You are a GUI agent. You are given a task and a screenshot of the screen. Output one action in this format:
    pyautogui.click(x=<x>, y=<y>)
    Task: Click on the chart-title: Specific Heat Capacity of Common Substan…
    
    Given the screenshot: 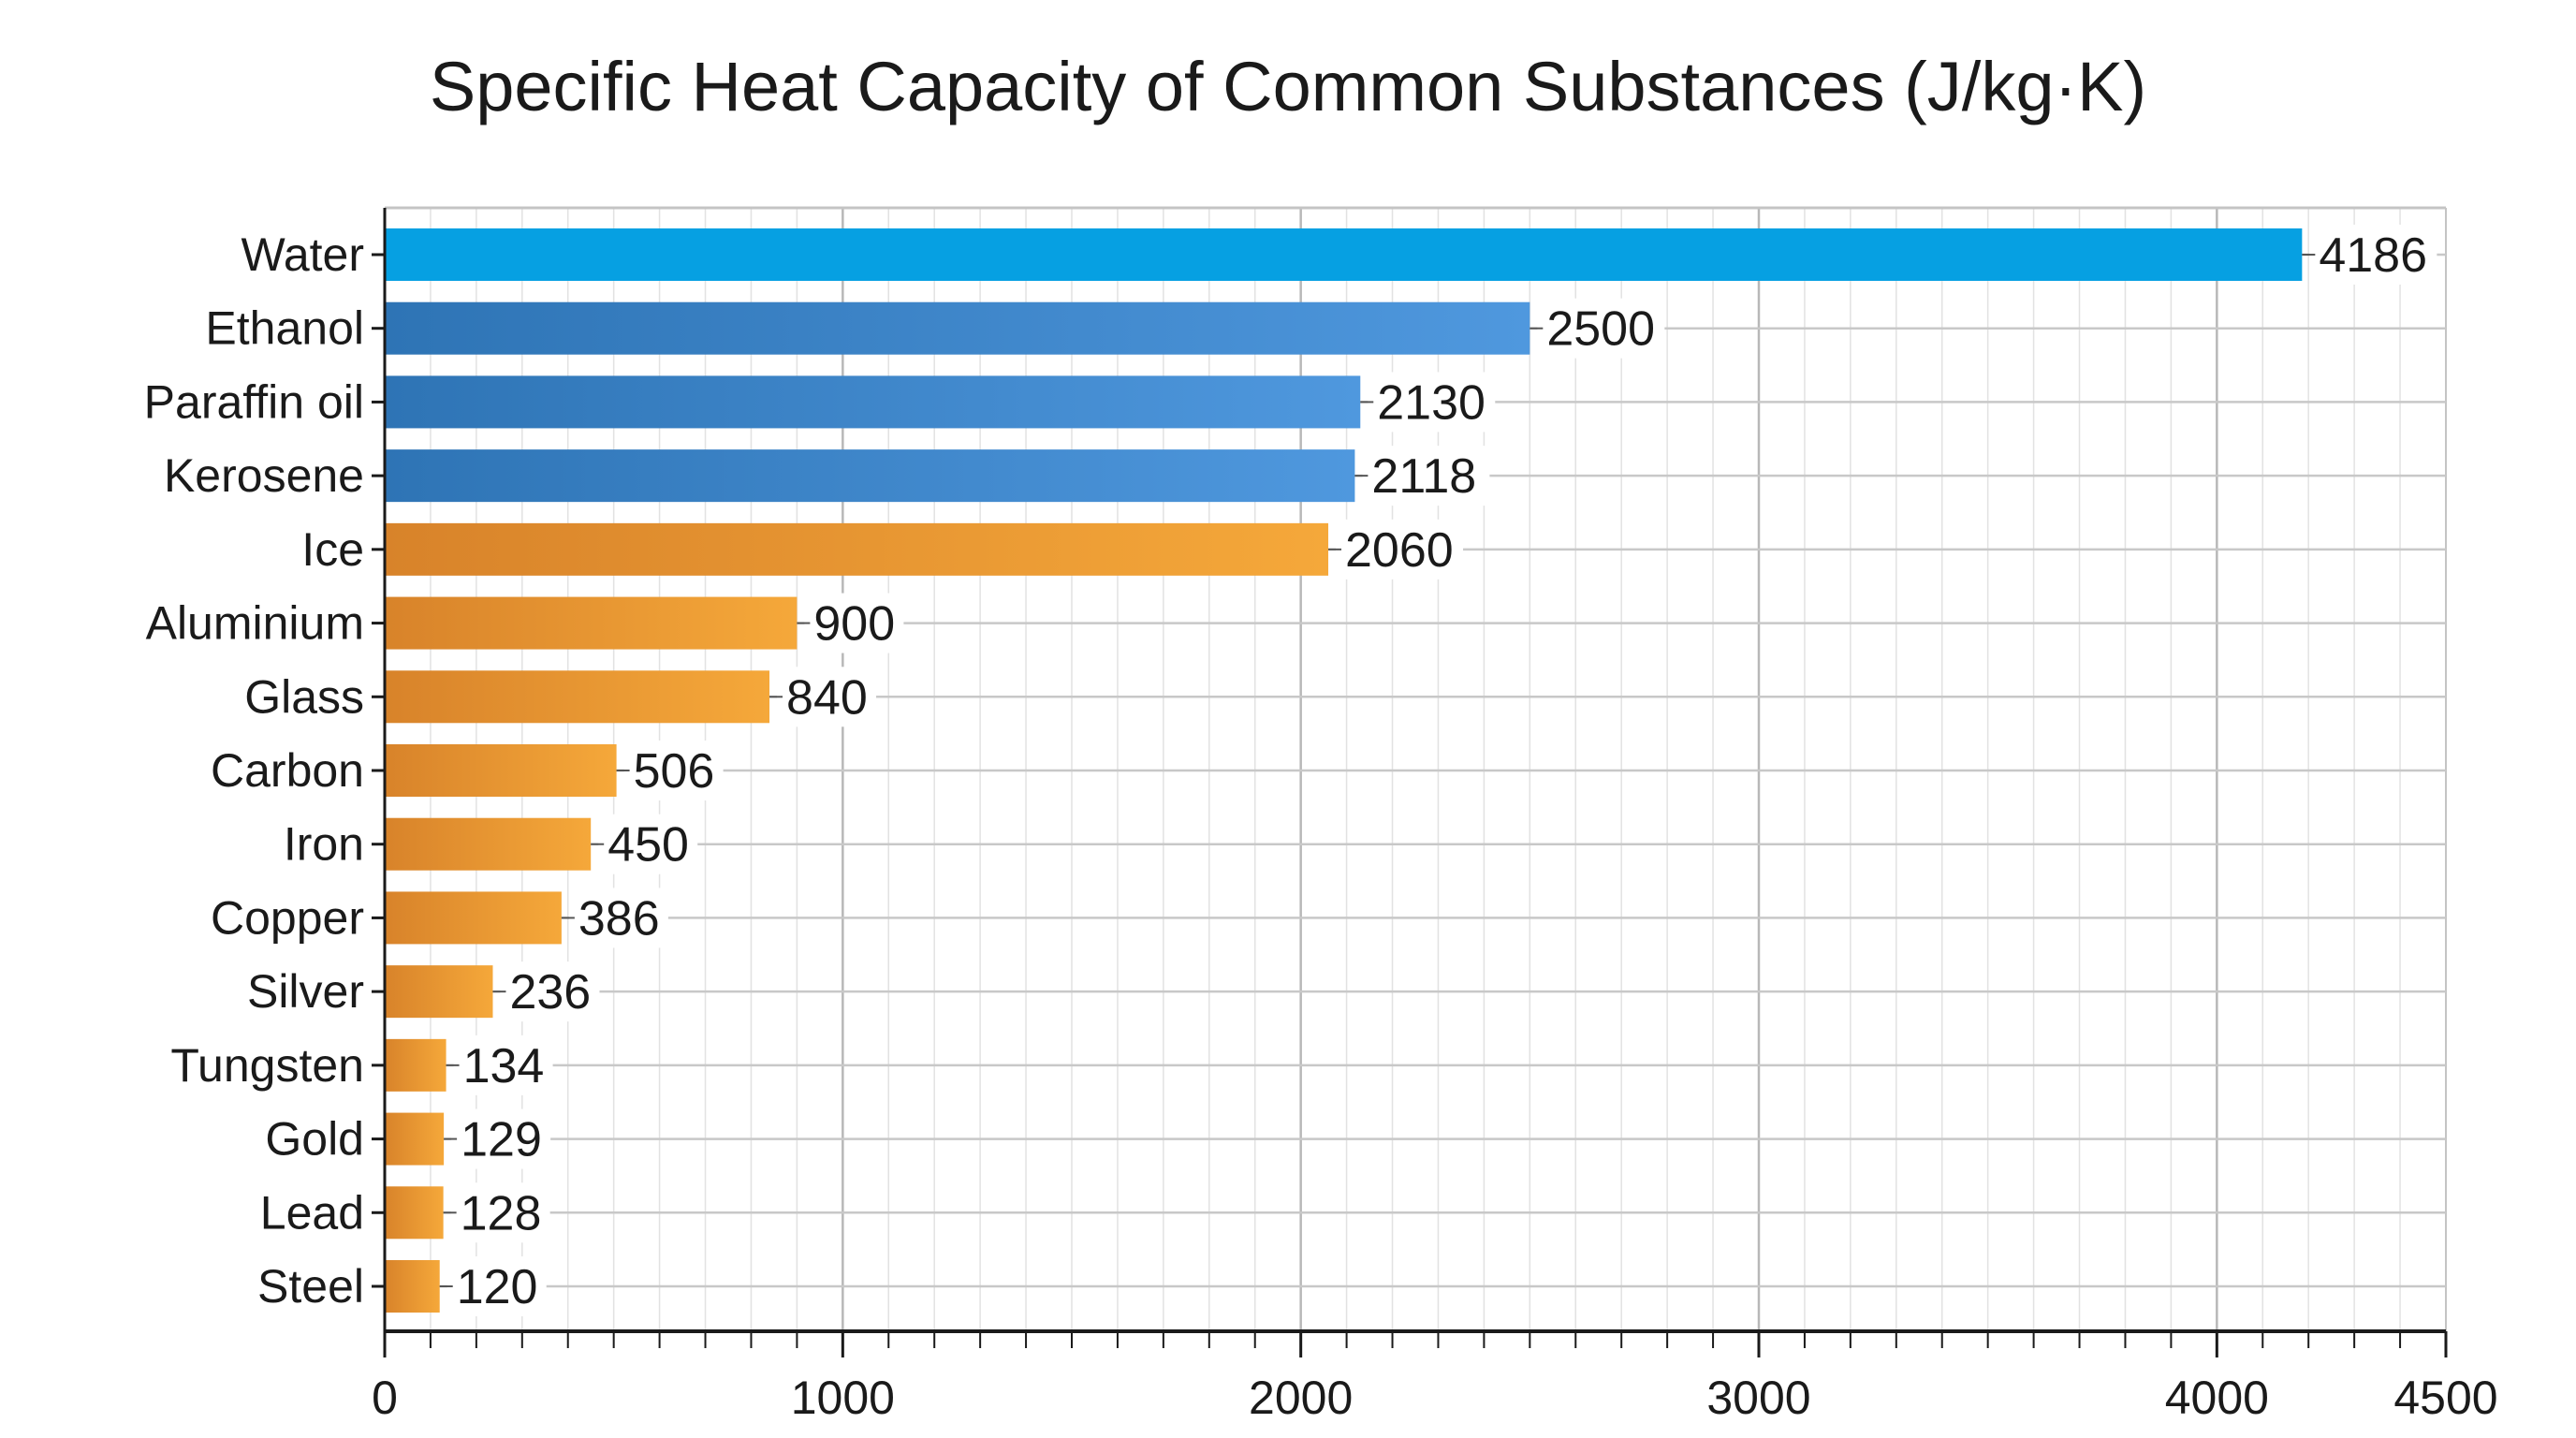 What is the action you would take?
    pyautogui.click(x=1288, y=86)
    